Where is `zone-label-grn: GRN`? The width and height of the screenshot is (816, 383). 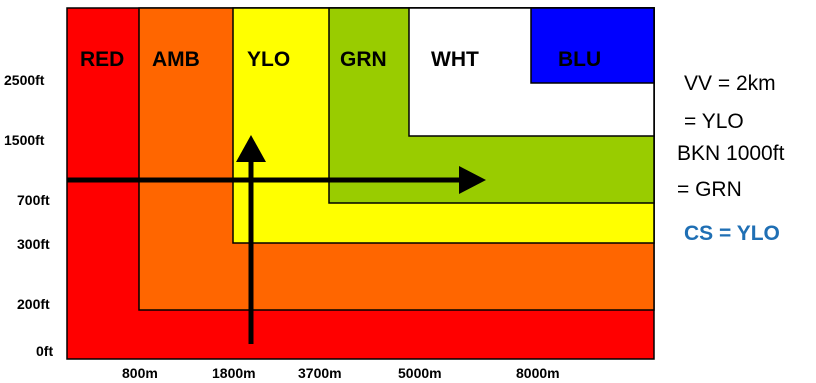 zone-label-grn: GRN is located at coordinates (363, 59).